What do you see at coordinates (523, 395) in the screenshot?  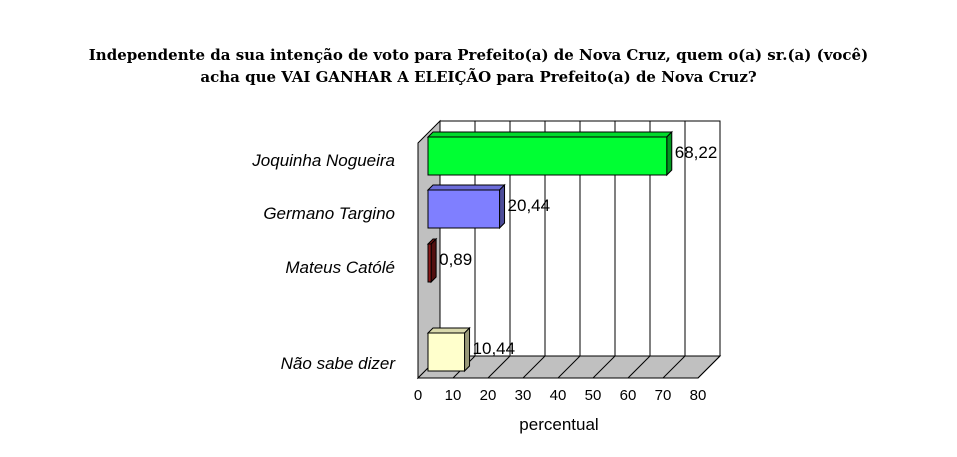 I see `x-tick-label: 30` at bounding box center [523, 395].